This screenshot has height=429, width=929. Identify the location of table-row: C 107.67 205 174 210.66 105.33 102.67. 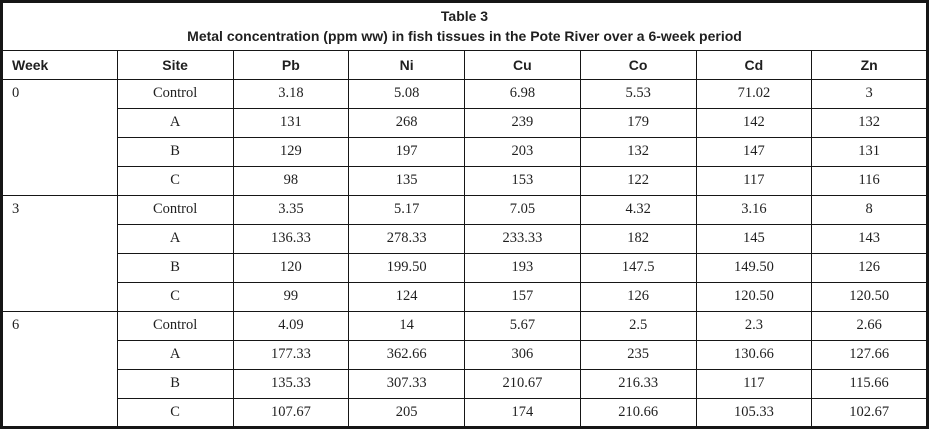
(465, 413).